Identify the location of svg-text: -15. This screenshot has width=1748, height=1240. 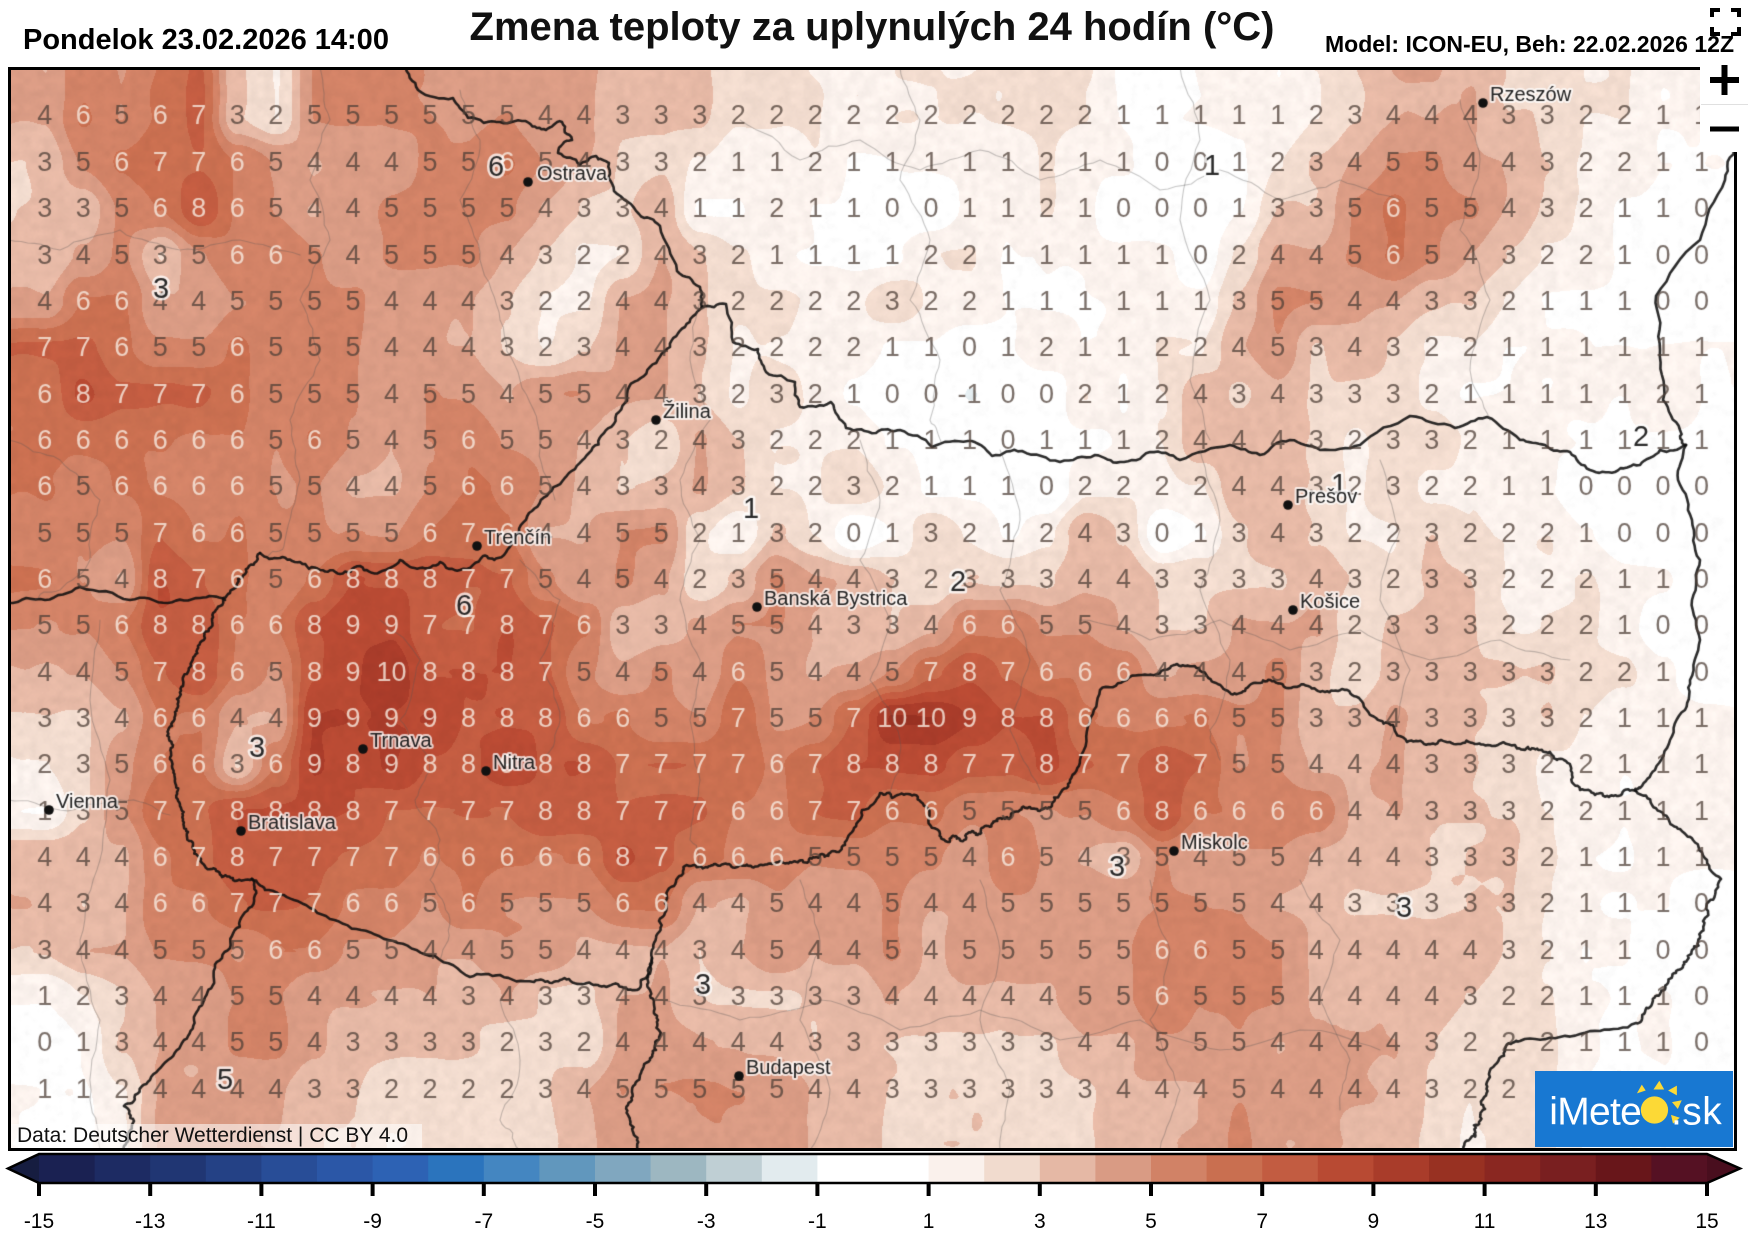
(39, 1221).